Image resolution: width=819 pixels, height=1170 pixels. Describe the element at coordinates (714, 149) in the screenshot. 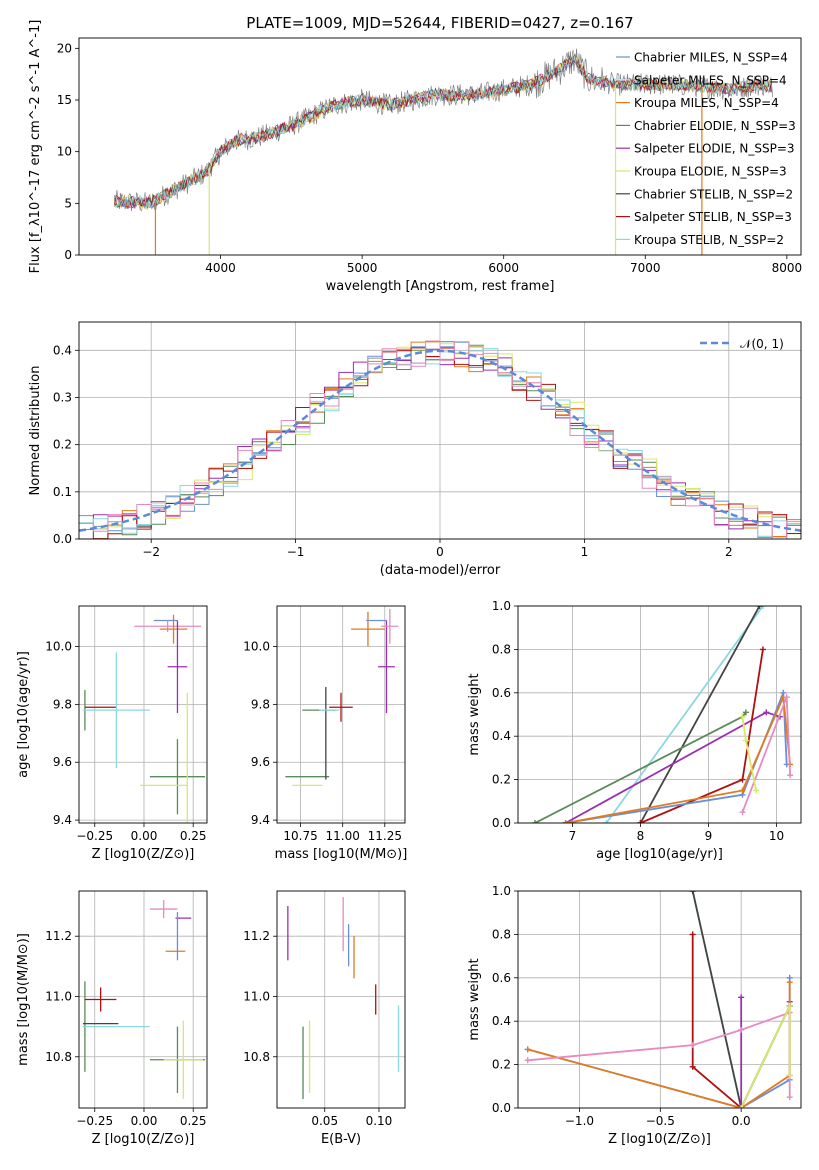

I see `legend-label: Salpeter ELODIE, N_SSP=3` at that location.